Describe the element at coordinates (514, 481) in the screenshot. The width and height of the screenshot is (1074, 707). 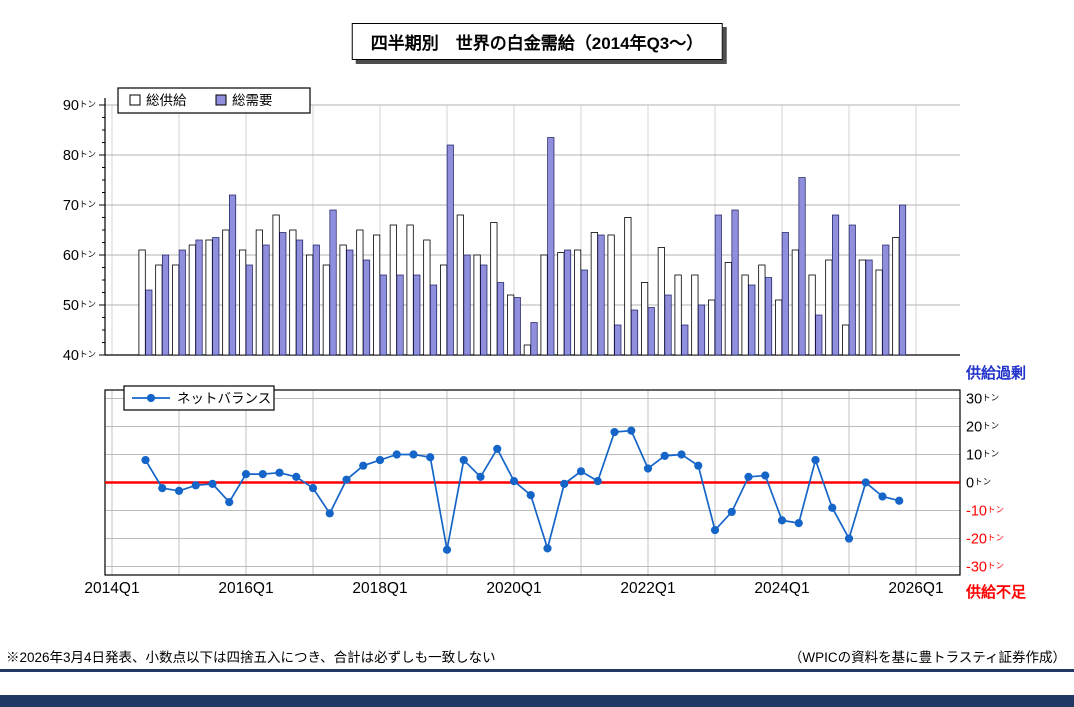
I see `net-point-2020Q1` at that location.